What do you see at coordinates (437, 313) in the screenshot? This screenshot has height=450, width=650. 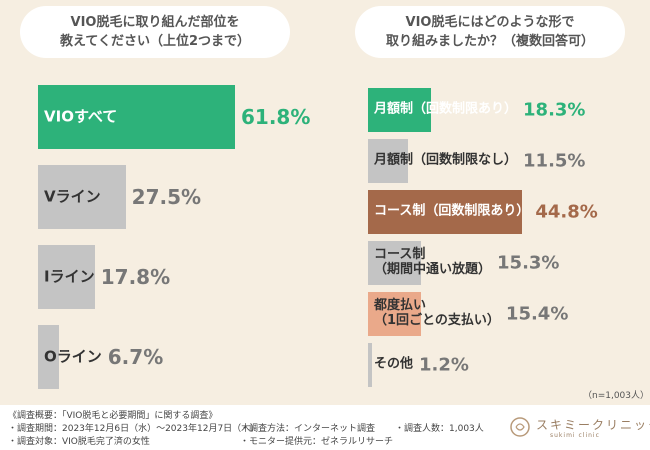 I see `bar-label: 都度払い （1回ごとの支払い）` at bounding box center [437, 313].